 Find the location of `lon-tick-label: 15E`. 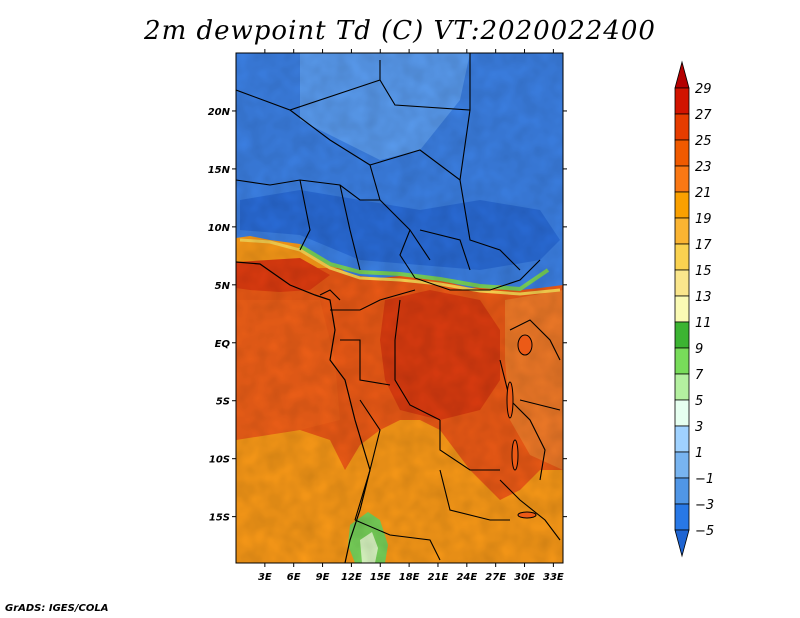

lon-tick-label: 15E is located at coordinates (380, 577).